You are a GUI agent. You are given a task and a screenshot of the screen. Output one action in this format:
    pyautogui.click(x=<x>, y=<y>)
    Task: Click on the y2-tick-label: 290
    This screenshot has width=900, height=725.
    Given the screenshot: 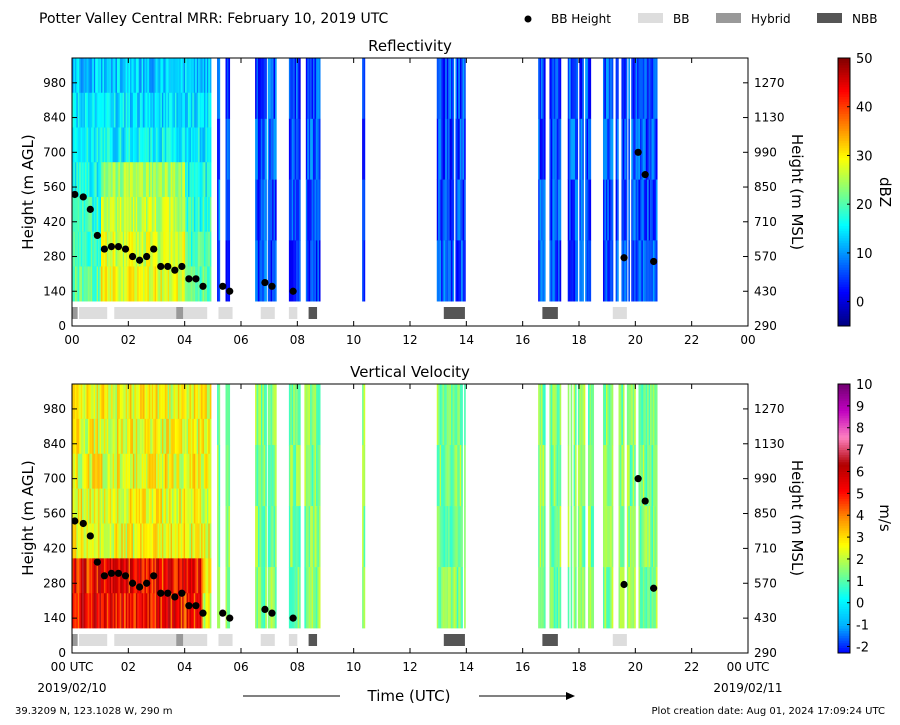 What is the action you would take?
    pyautogui.click(x=765, y=326)
    